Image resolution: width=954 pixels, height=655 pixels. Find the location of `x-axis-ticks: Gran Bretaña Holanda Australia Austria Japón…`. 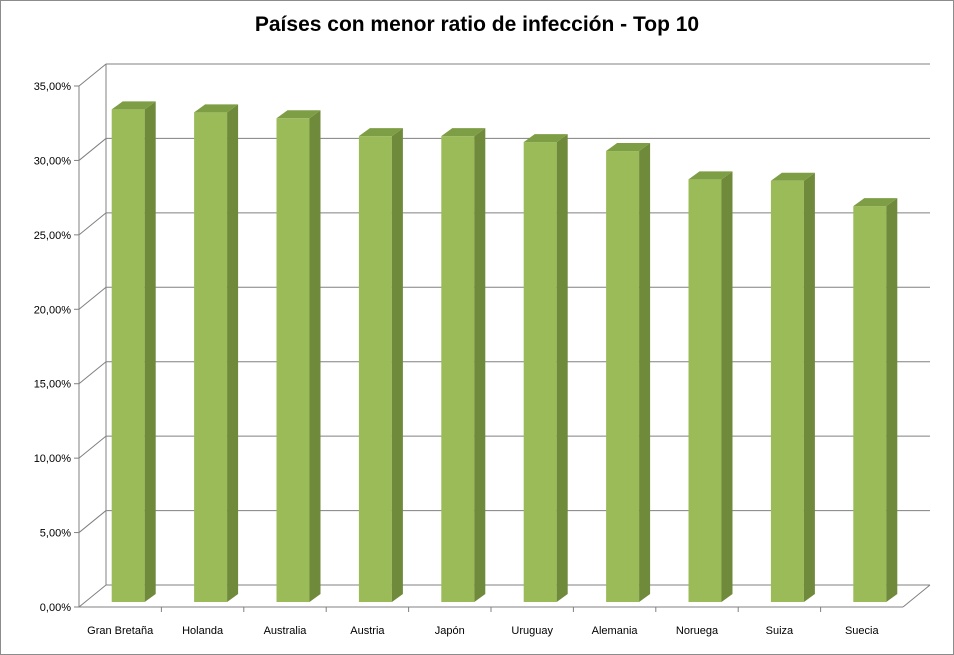

x-axis-ticks: Gran Bretaña Holanda Australia Austria Japón… is located at coordinates (483, 622).